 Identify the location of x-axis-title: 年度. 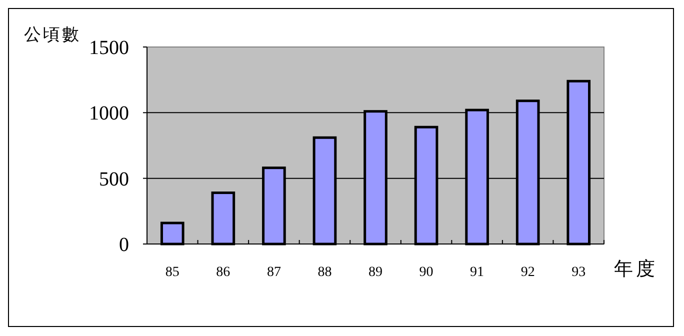
(636, 269).